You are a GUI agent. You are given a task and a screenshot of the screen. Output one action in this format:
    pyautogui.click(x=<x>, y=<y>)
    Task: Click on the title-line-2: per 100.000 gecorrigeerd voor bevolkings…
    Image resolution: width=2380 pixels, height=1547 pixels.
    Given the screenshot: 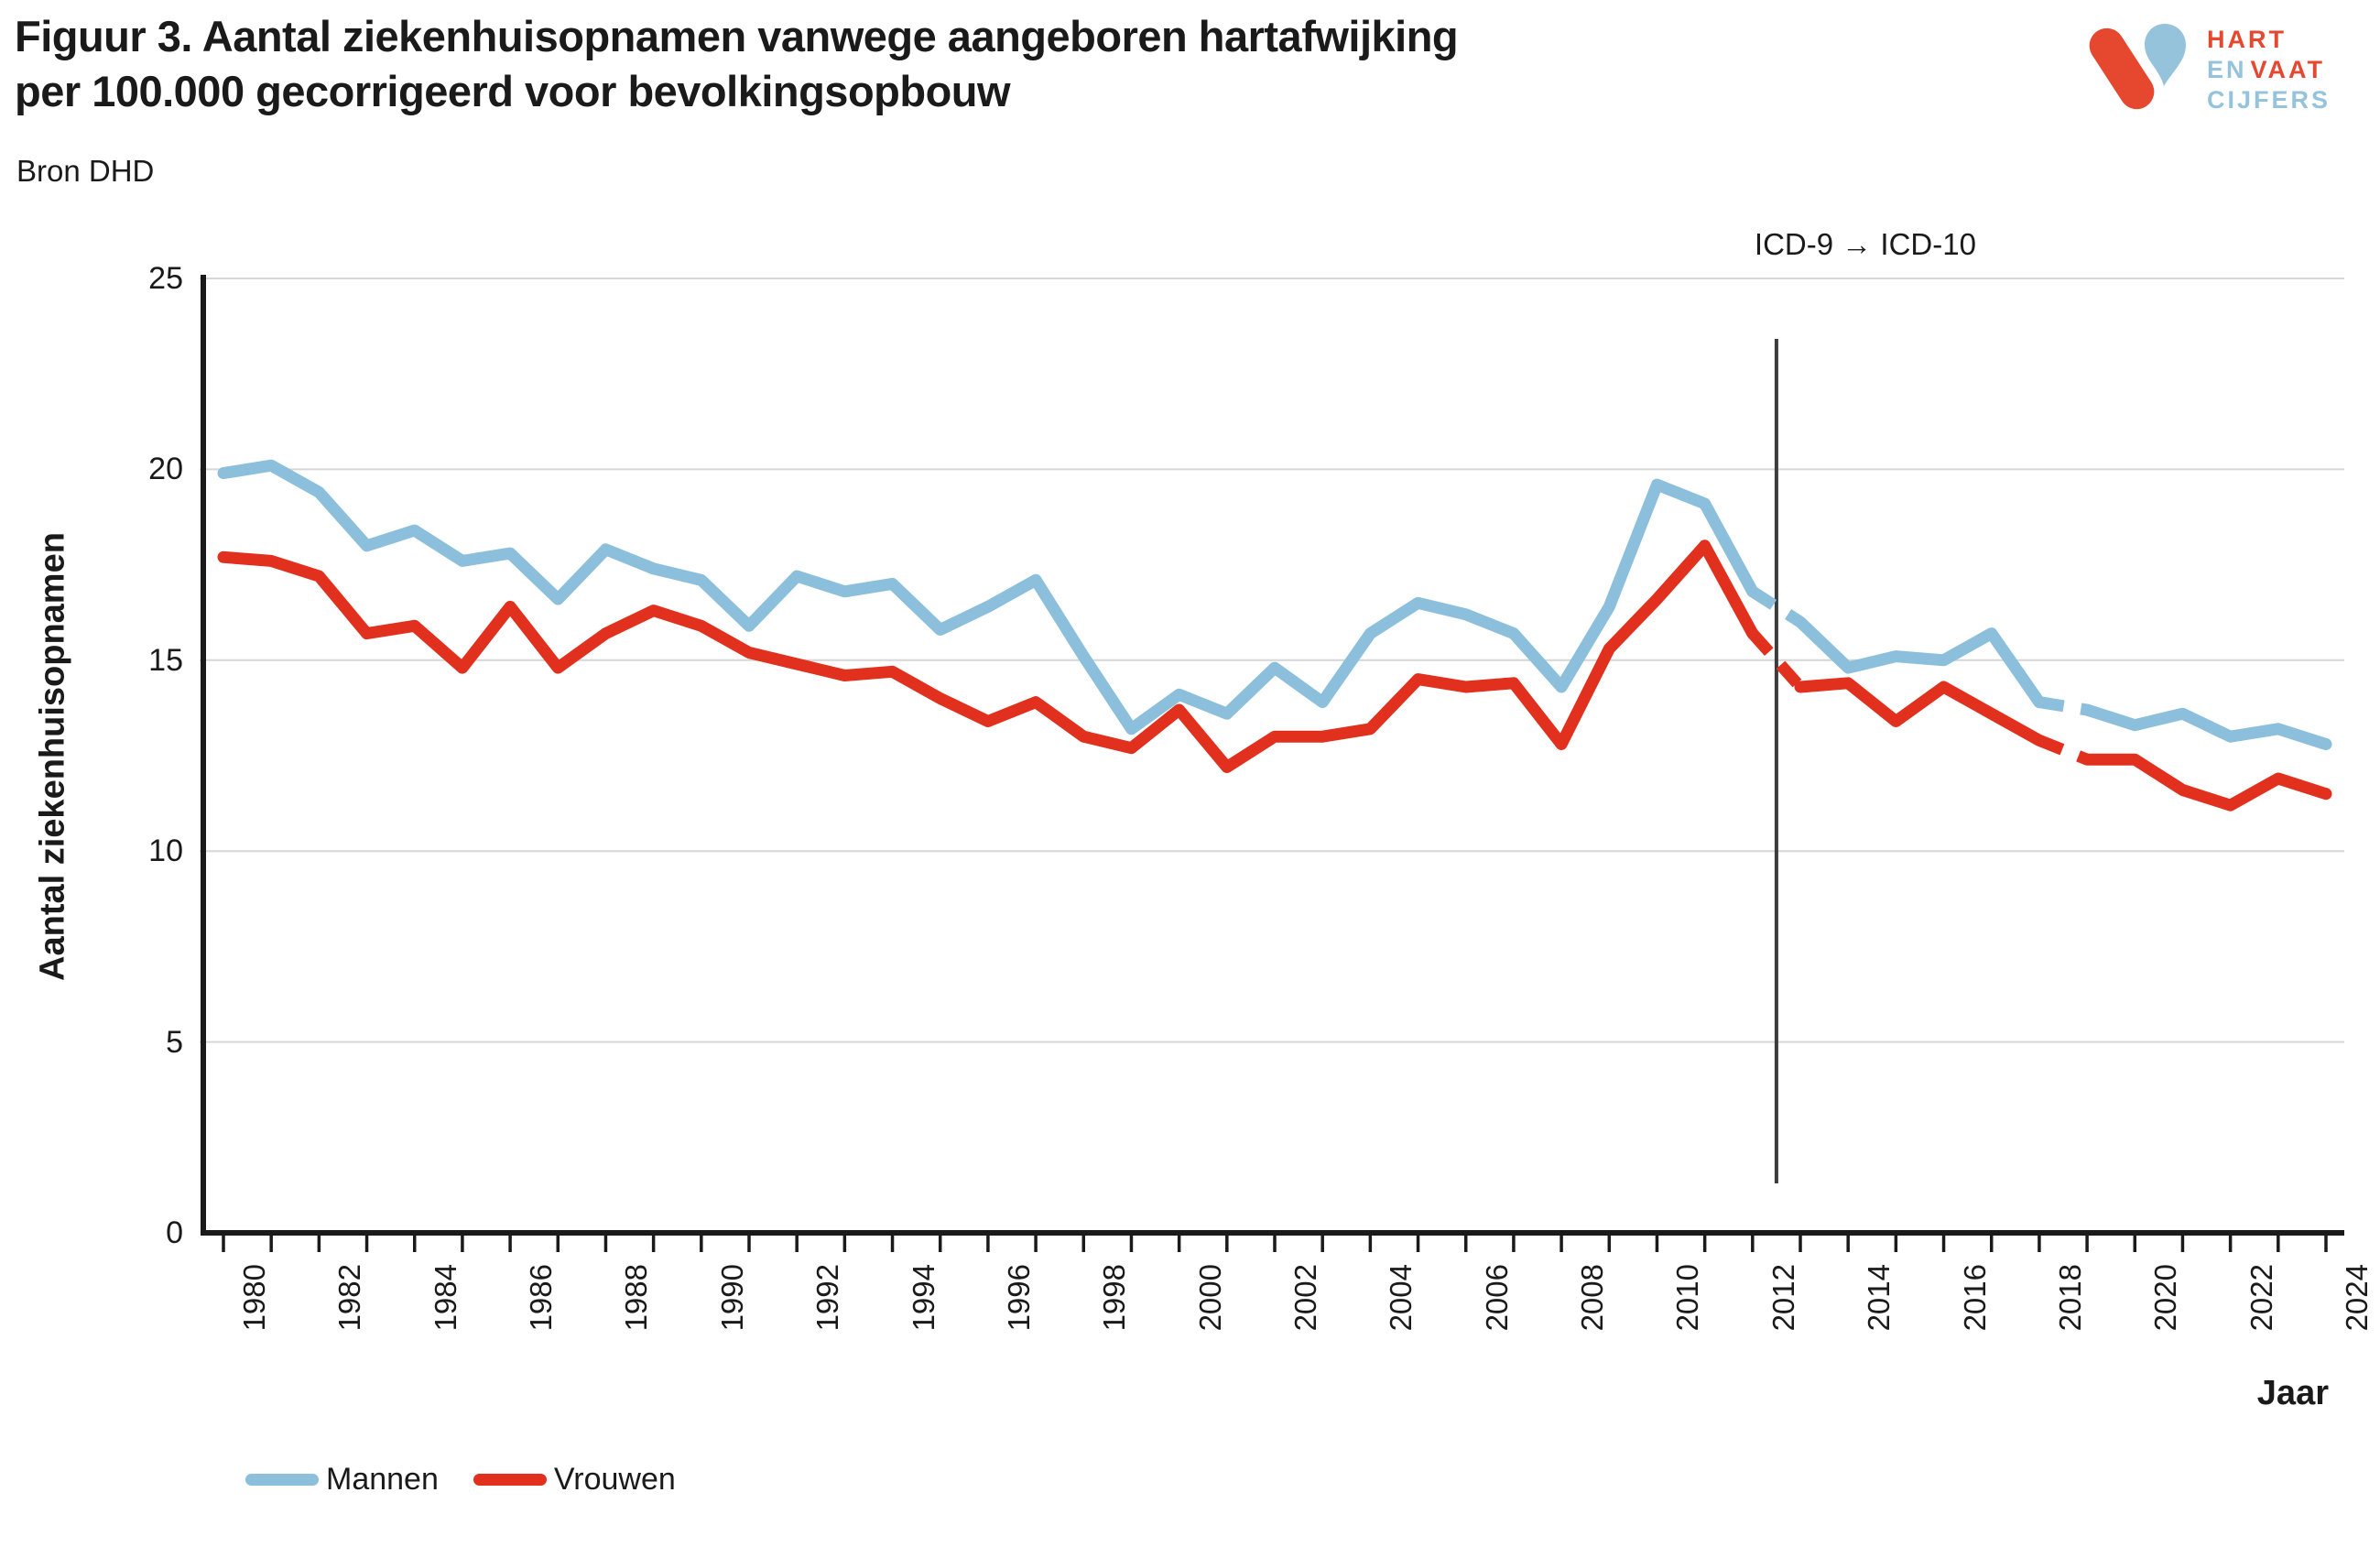 What is the action you would take?
    pyautogui.click(x=513, y=91)
    